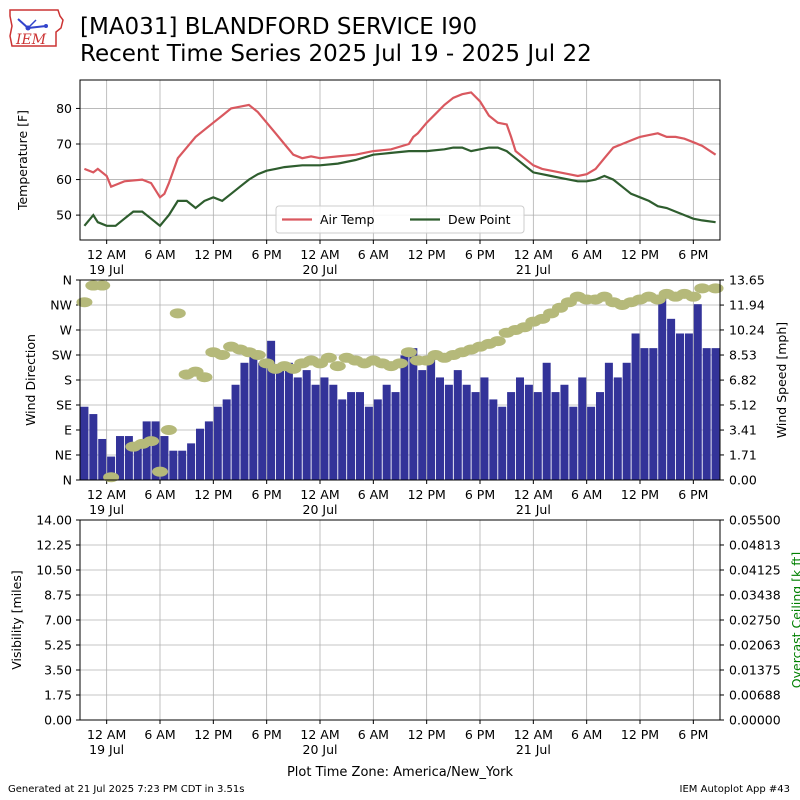 The image size is (800, 800). What do you see at coordinates (58, 595) in the screenshot?
I see `visibility-tick-label: 8.75` at bounding box center [58, 595].